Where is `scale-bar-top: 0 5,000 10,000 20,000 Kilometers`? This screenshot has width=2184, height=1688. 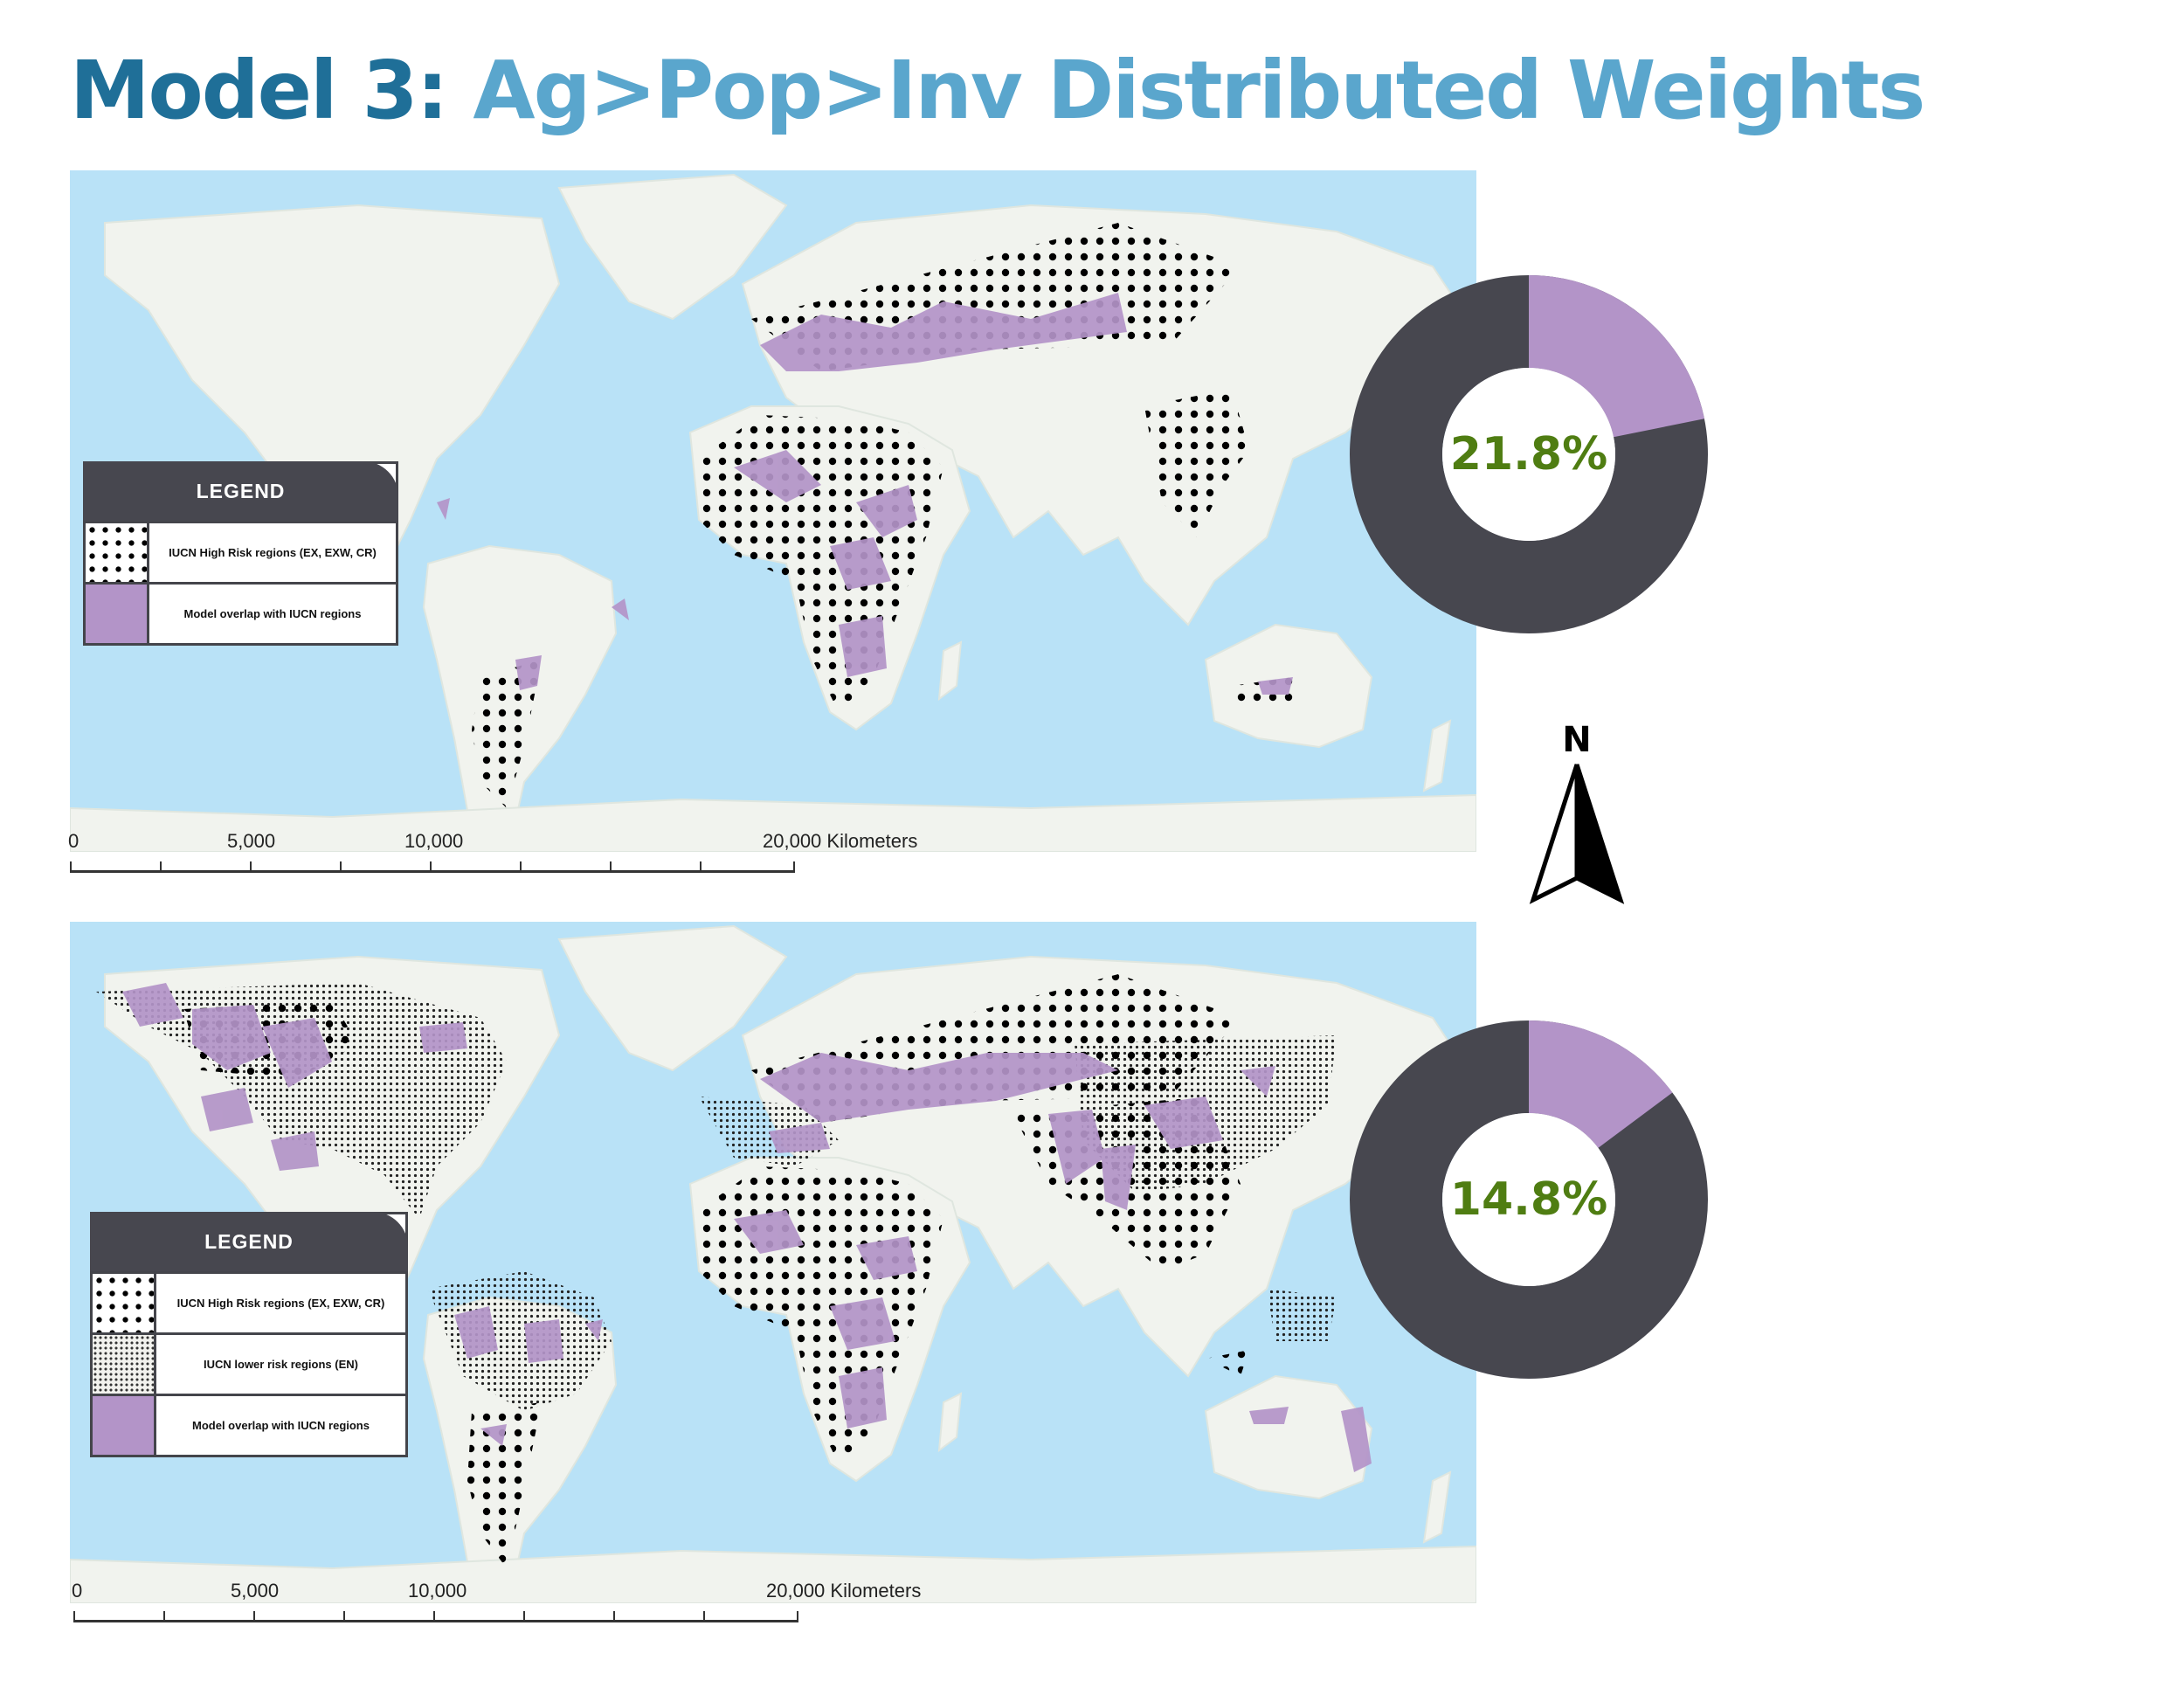 scale-bar-top: 0 5,000 10,000 20,000 Kilometers is located at coordinates (492, 860).